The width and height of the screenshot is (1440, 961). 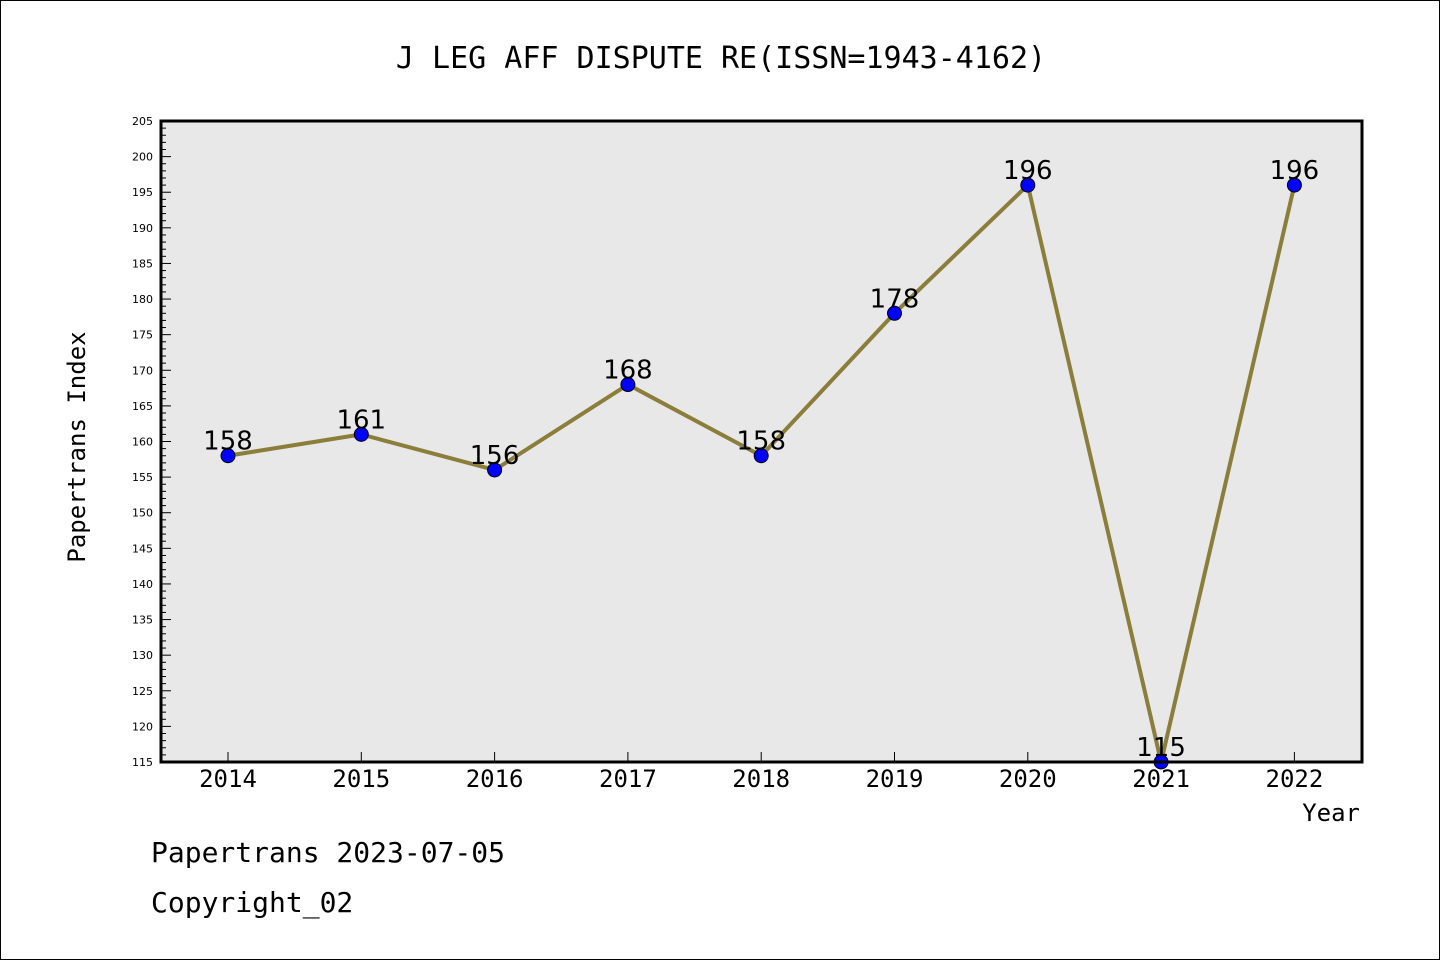 What do you see at coordinates (142, 192) in the screenshot?
I see `y-tick-label: 195` at bounding box center [142, 192].